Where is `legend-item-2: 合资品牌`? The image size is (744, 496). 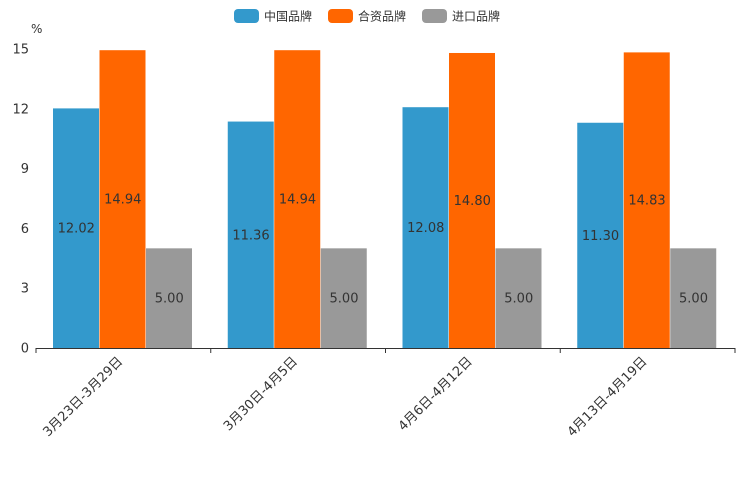 legend-item-2: 合资品牌 is located at coordinates (367, 16).